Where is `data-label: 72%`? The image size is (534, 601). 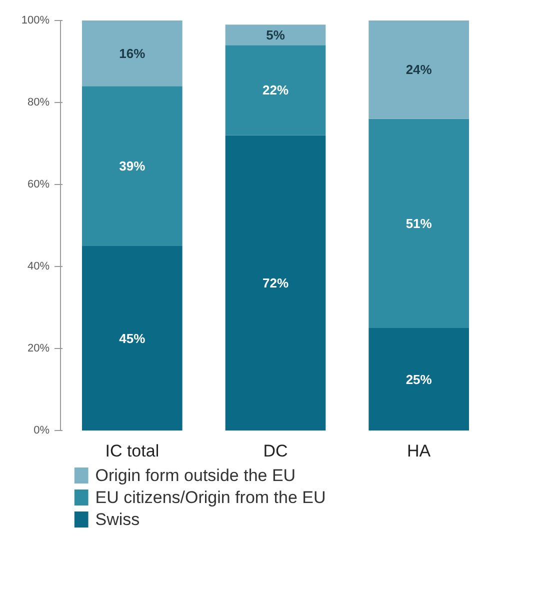
data-label: 72% is located at coordinates (275, 282).